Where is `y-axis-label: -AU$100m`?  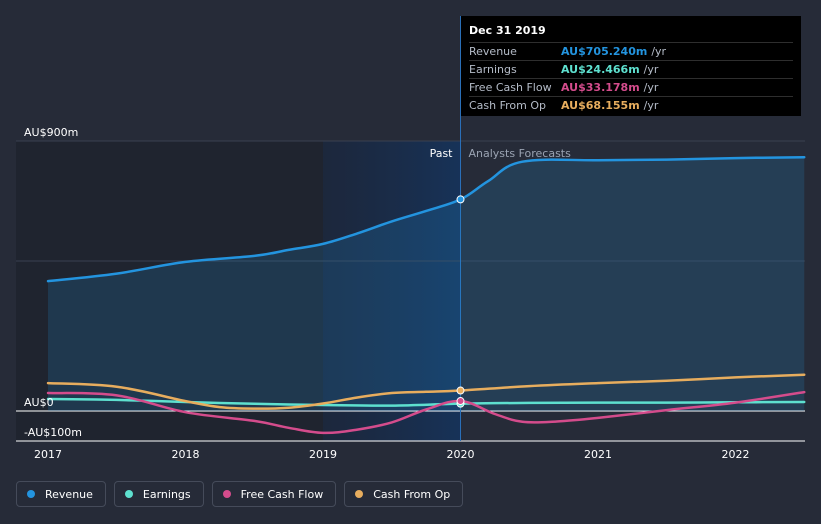 y-axis-label: -AU$100m is located at coordinates (53, 432).